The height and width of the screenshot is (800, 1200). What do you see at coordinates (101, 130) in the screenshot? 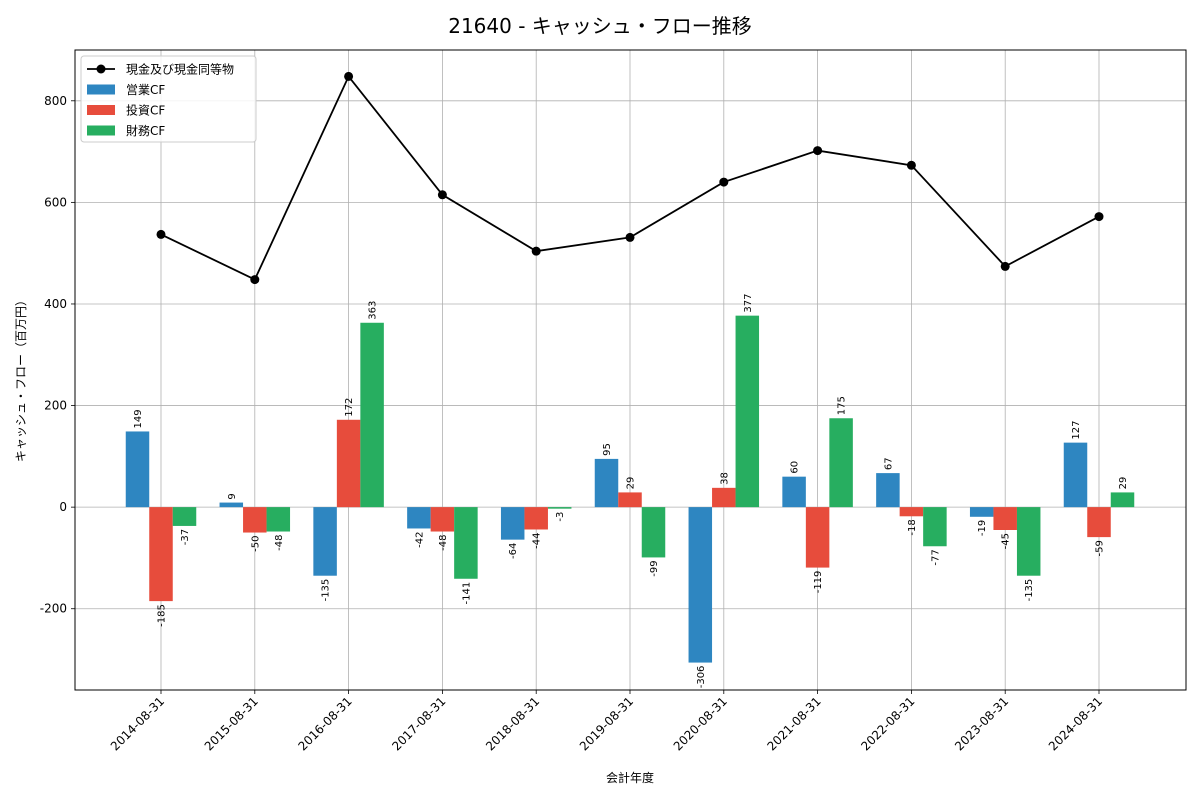
I see `legend-bar-swatch` at bounding box center [101, 130].